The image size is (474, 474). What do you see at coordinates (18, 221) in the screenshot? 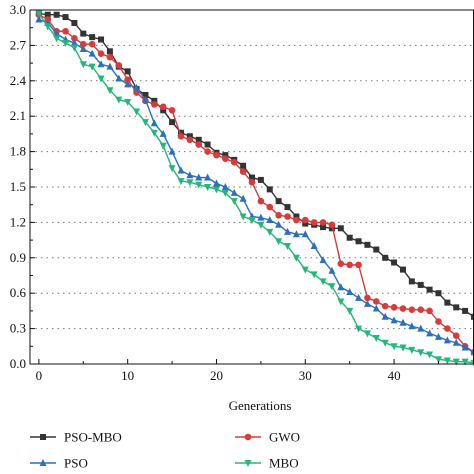
I see `y-tick-label: 1.2` at bounding box center [18, 221].